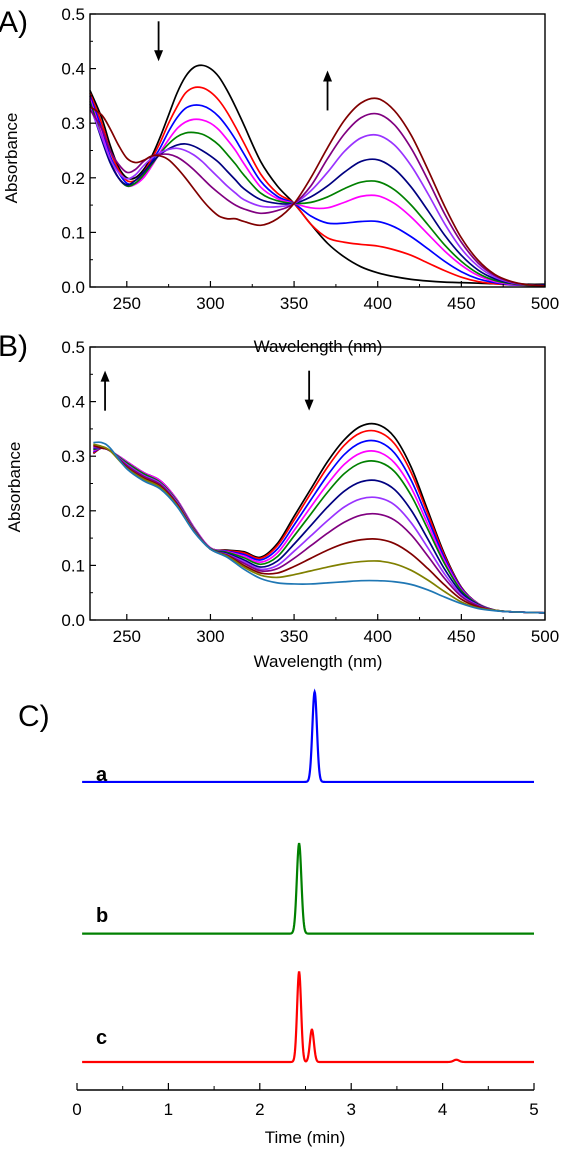 Image resolution: width=562 pixels, height=1152 pixels. I want to click on chart-c-x-tick-label: 4, so click(442, 1109).